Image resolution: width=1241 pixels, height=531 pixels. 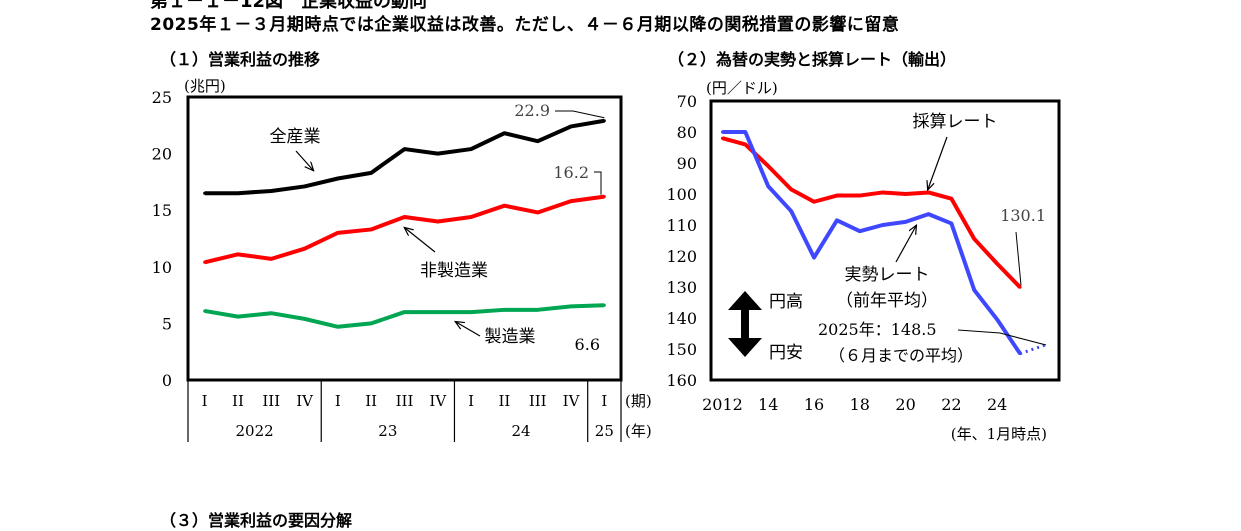 What do you see at coordinates (1002, 337) in the screenshot?
I see `chart2-annotation-leader` at bounding box center [1002, 337].